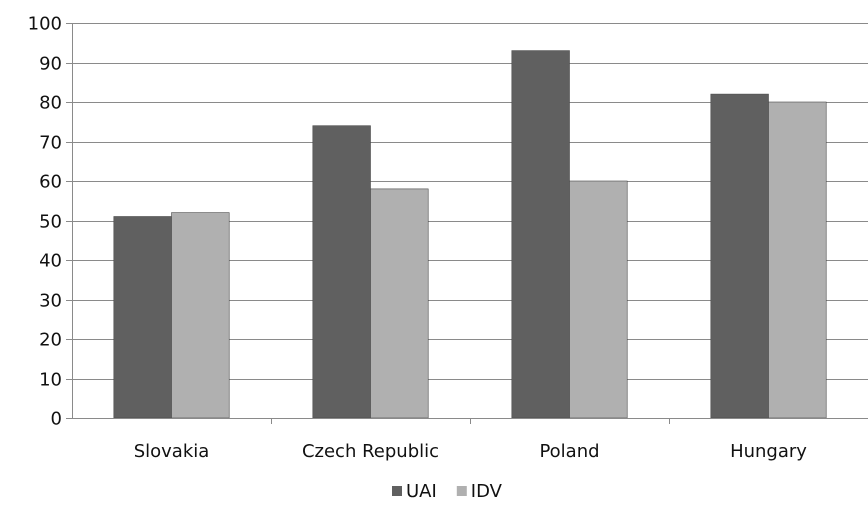  I want to click on legend-item-idv: IDV, so click(479, 491).